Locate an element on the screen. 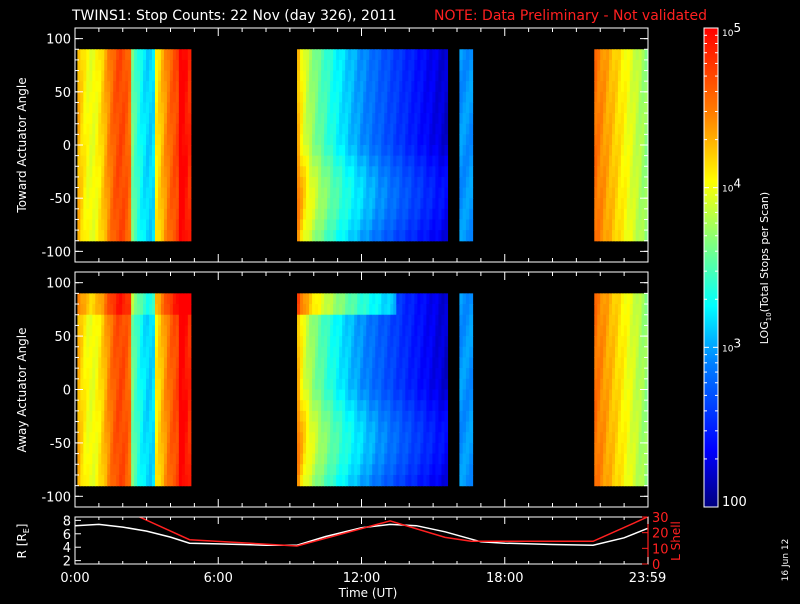  x-tick-label: 18:00 is located at coordinates (504, 578).